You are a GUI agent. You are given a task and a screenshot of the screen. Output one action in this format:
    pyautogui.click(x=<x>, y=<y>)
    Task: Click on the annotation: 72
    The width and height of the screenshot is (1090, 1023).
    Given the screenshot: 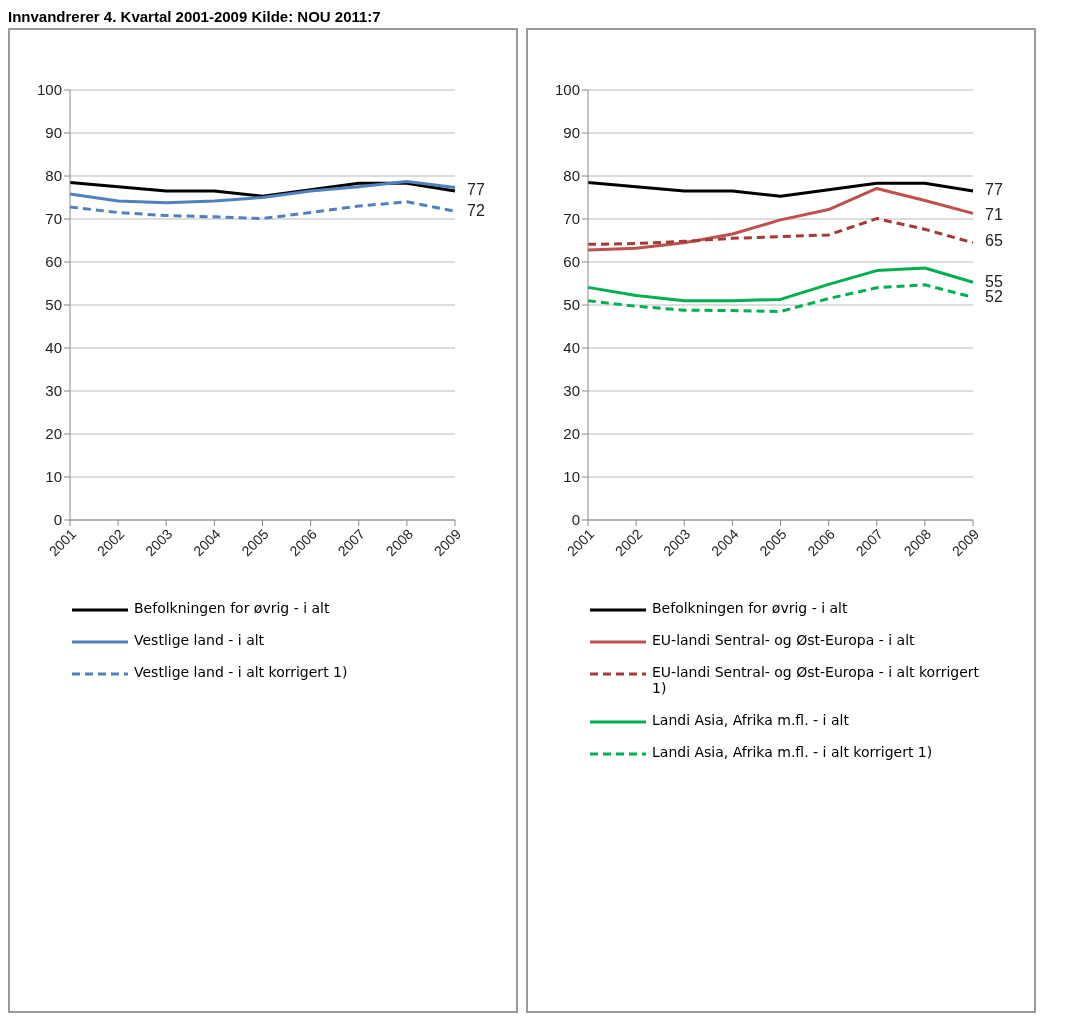 What is the action you would take?
    pyautogui.click(x=476, y=211)
    